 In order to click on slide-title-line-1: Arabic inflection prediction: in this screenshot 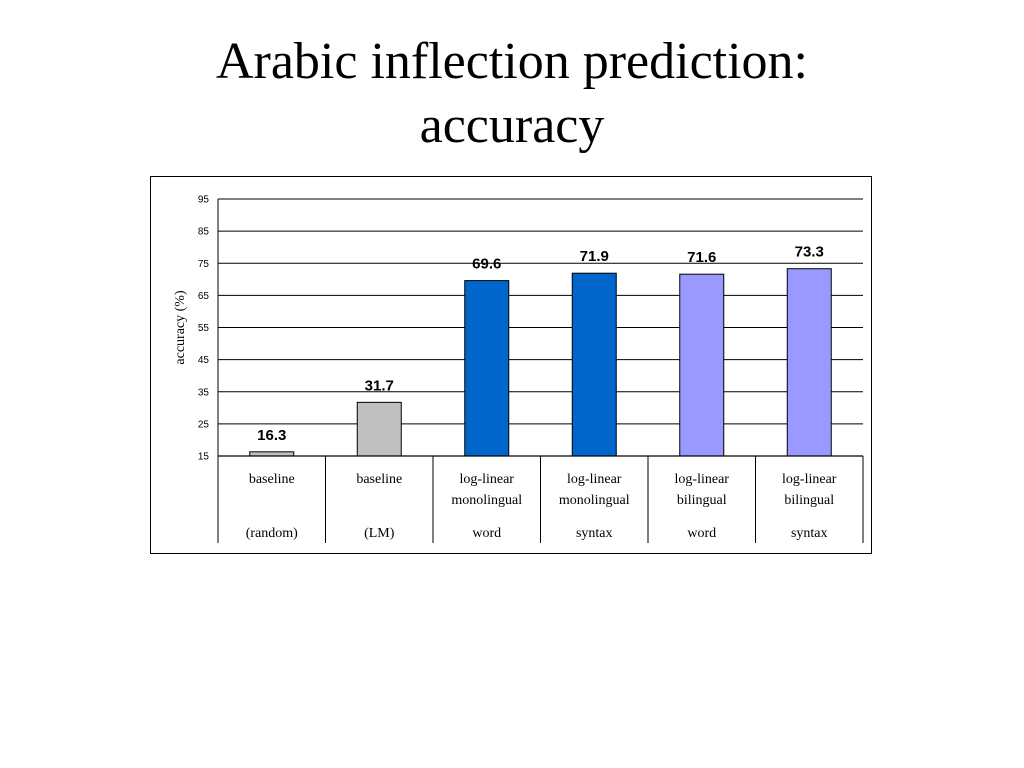, I will do `click(511, 61)`.